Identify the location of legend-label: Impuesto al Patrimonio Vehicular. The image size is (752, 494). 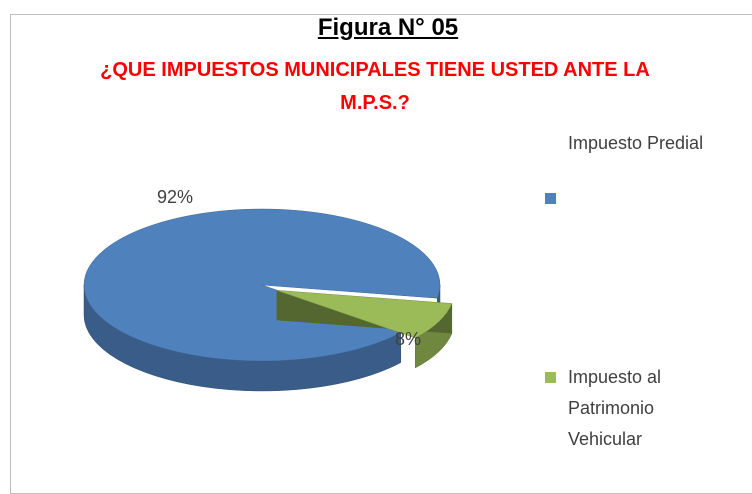
(615, 408).